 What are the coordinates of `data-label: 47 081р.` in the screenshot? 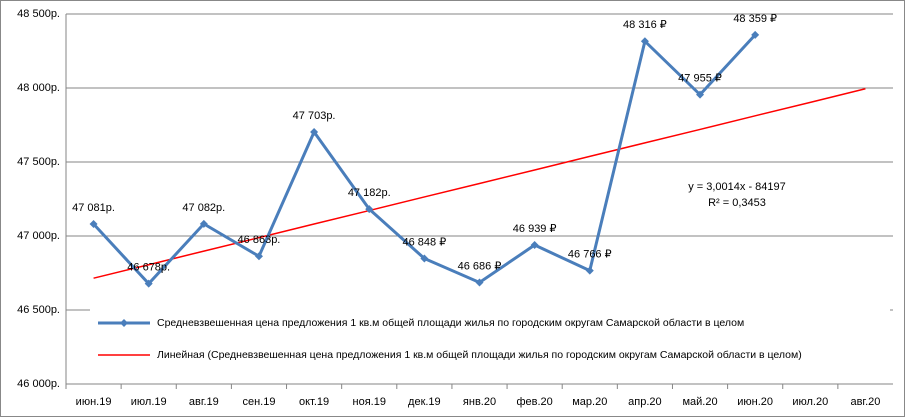 It's located at (93, 208).